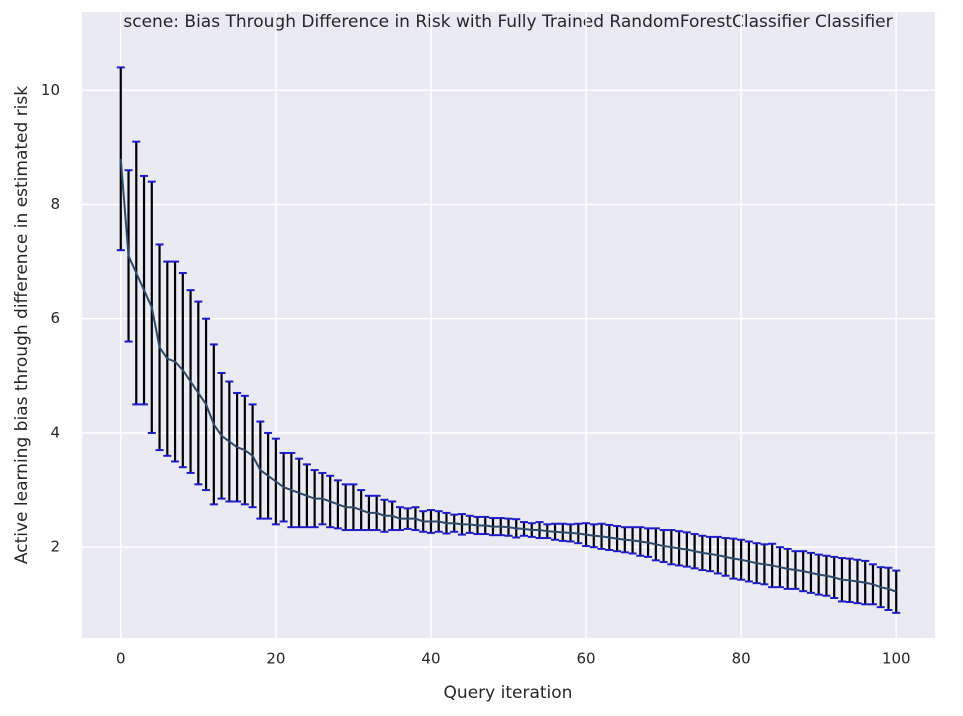 The height and width of the screenshot is (716, 963). I want to click on y-tick-label: 2, so click(55, 547).